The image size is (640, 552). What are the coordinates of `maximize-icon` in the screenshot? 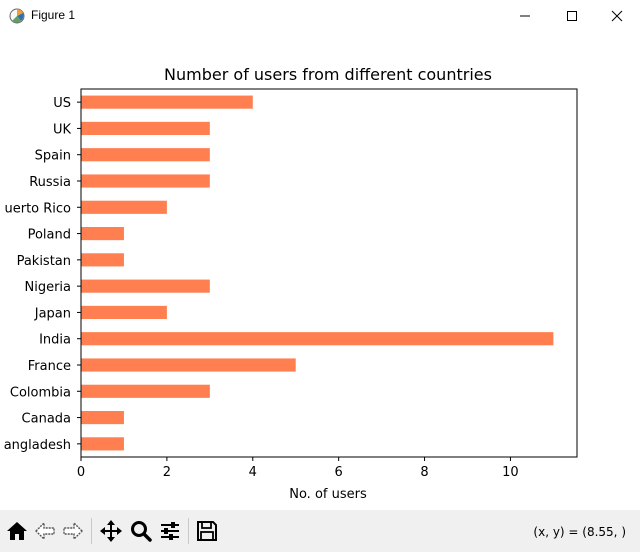 It's located at (572, 16).